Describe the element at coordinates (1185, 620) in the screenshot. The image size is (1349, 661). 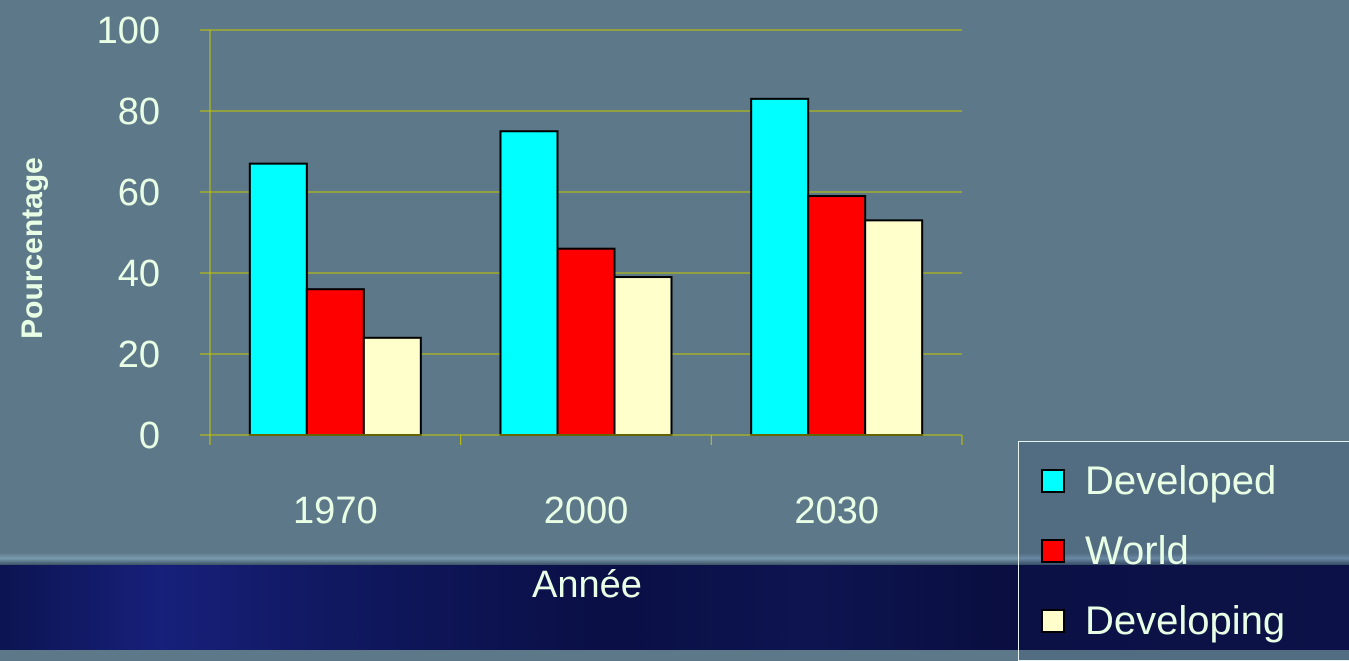
I see `legend-label-developing: Developing` at that location.